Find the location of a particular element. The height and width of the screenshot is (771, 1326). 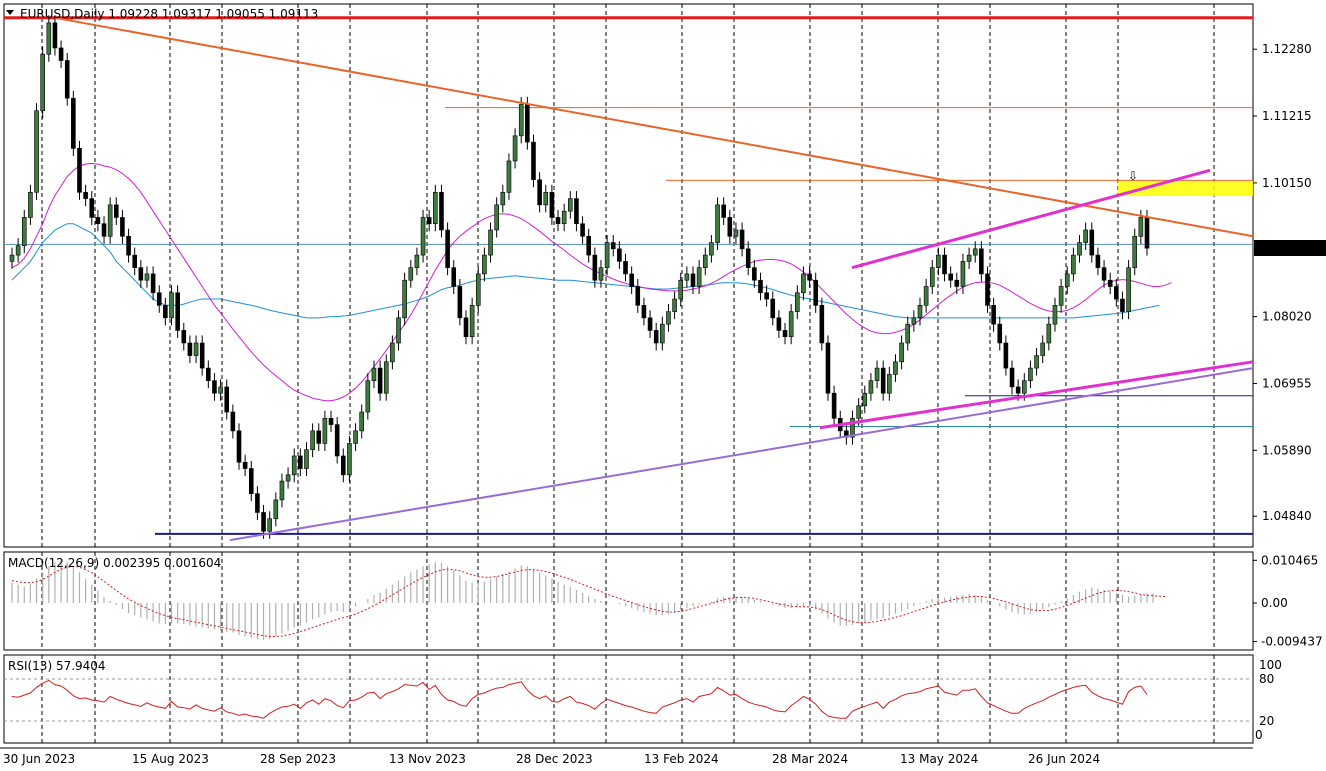

rsi-line is located at coordinates (579, 699).